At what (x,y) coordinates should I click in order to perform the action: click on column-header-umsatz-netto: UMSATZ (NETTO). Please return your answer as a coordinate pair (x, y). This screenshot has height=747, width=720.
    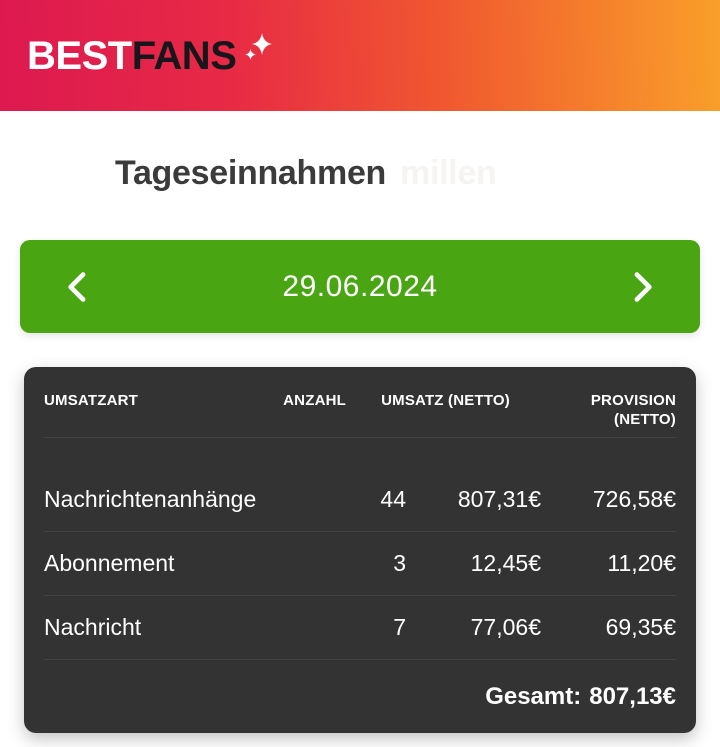
    Looking at the image, I should click on (445, 400).